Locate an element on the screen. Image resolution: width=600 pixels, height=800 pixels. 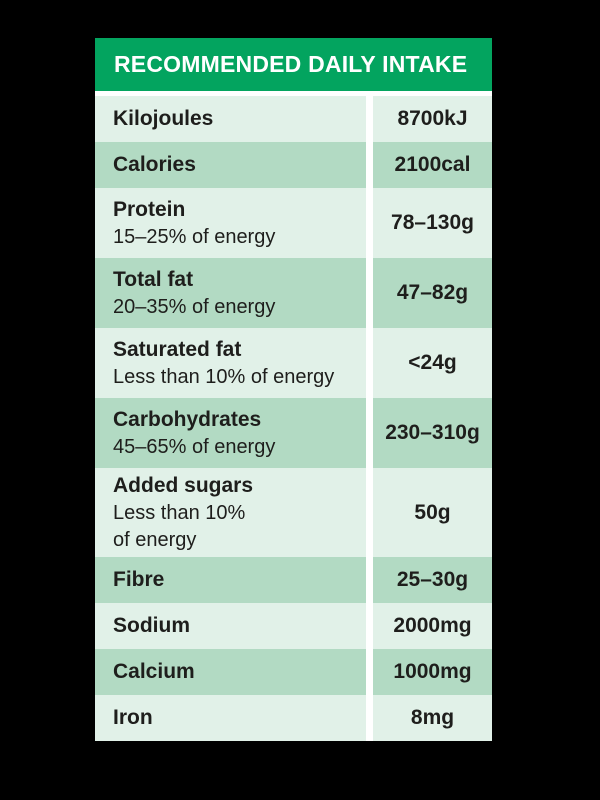
table-row: Carbohydrates 45–65% of energy 230–310g is located at coordinates (293, 433).